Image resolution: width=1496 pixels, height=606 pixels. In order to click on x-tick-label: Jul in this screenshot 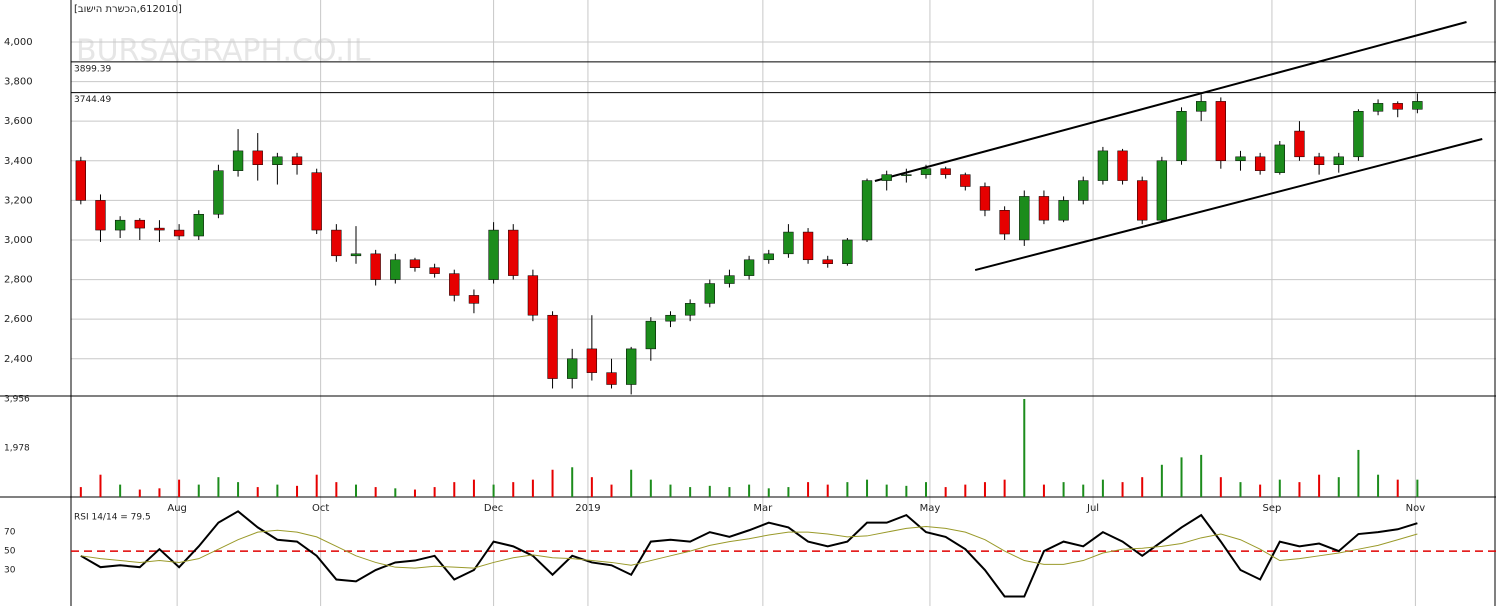, I will do `click(1092, 508)`.